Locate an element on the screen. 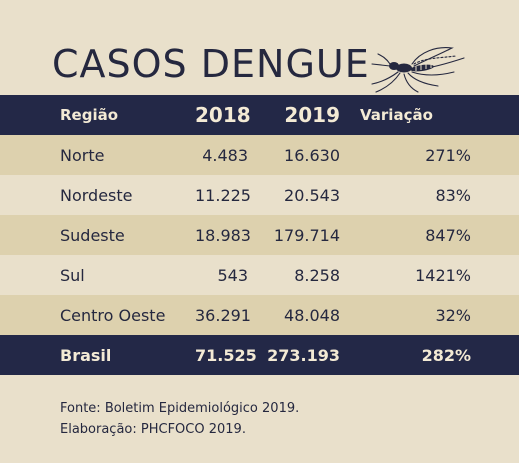 This screenshot has height=463, width=519. header-variation: Variação is located at coordinates (396, 115).